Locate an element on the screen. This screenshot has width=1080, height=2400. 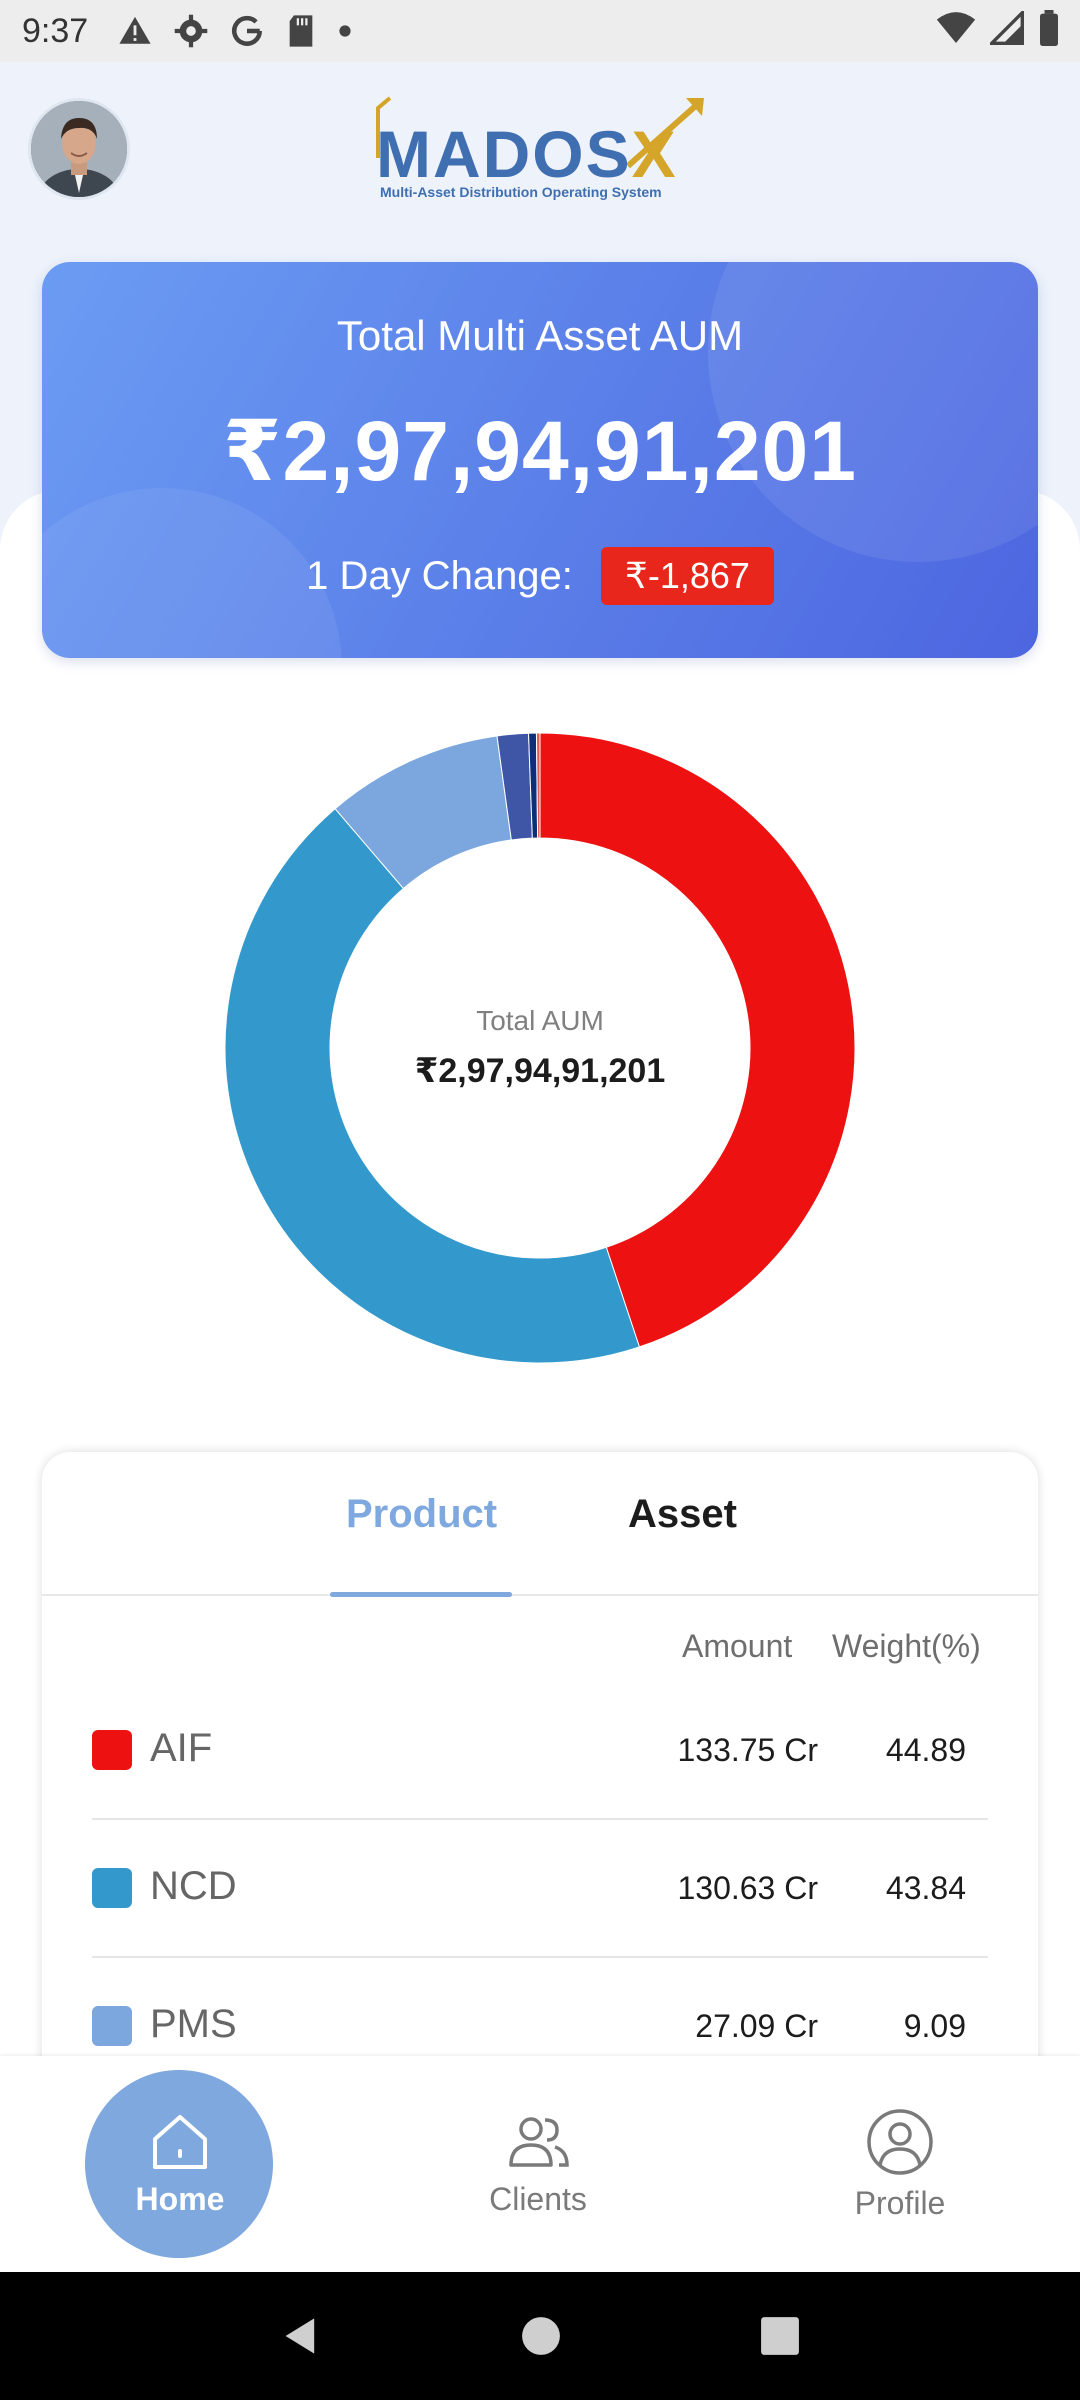
status-bar: 9:37 is located at coordinates (540, 31).